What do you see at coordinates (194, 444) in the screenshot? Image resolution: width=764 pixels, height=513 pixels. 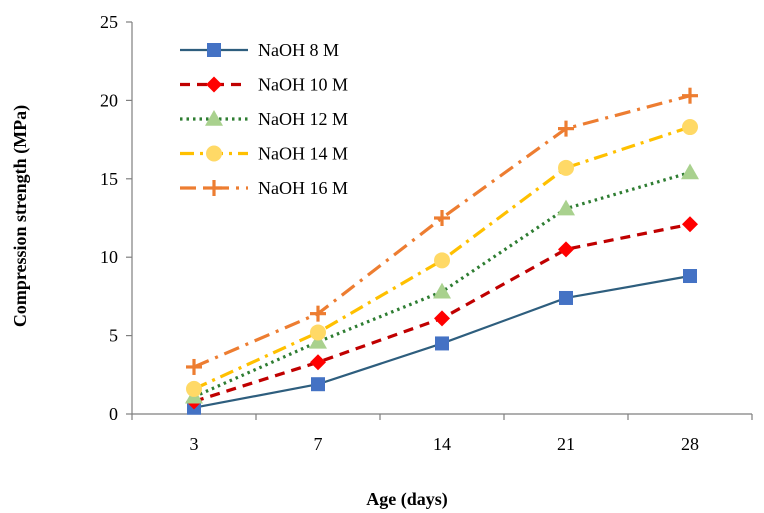 I see `x-tick-label: 3` at bounding box center [194, 444].